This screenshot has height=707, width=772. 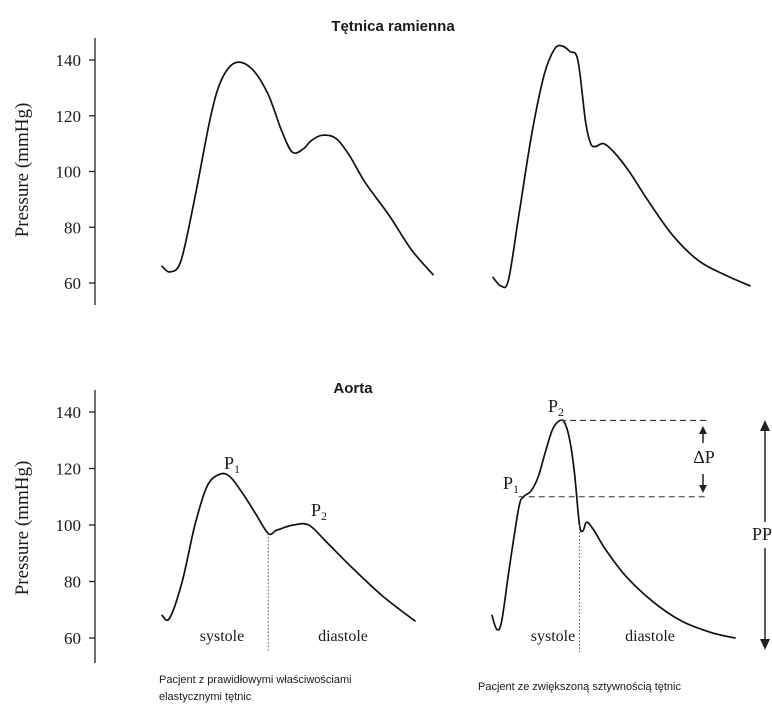 I want to click on bottom-y-ticks: 60 80 100 120 140, so click(x=75, y=525).